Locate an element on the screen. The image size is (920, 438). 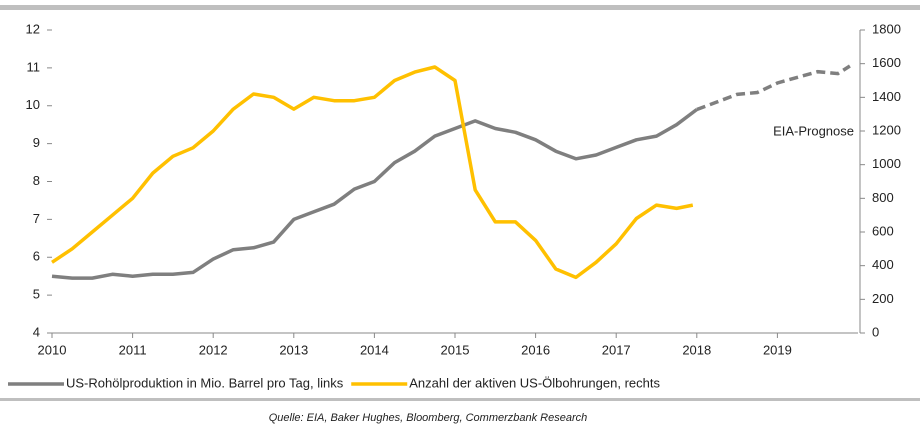
x-tick-label: 2014 is located at coordinates (374, 349).